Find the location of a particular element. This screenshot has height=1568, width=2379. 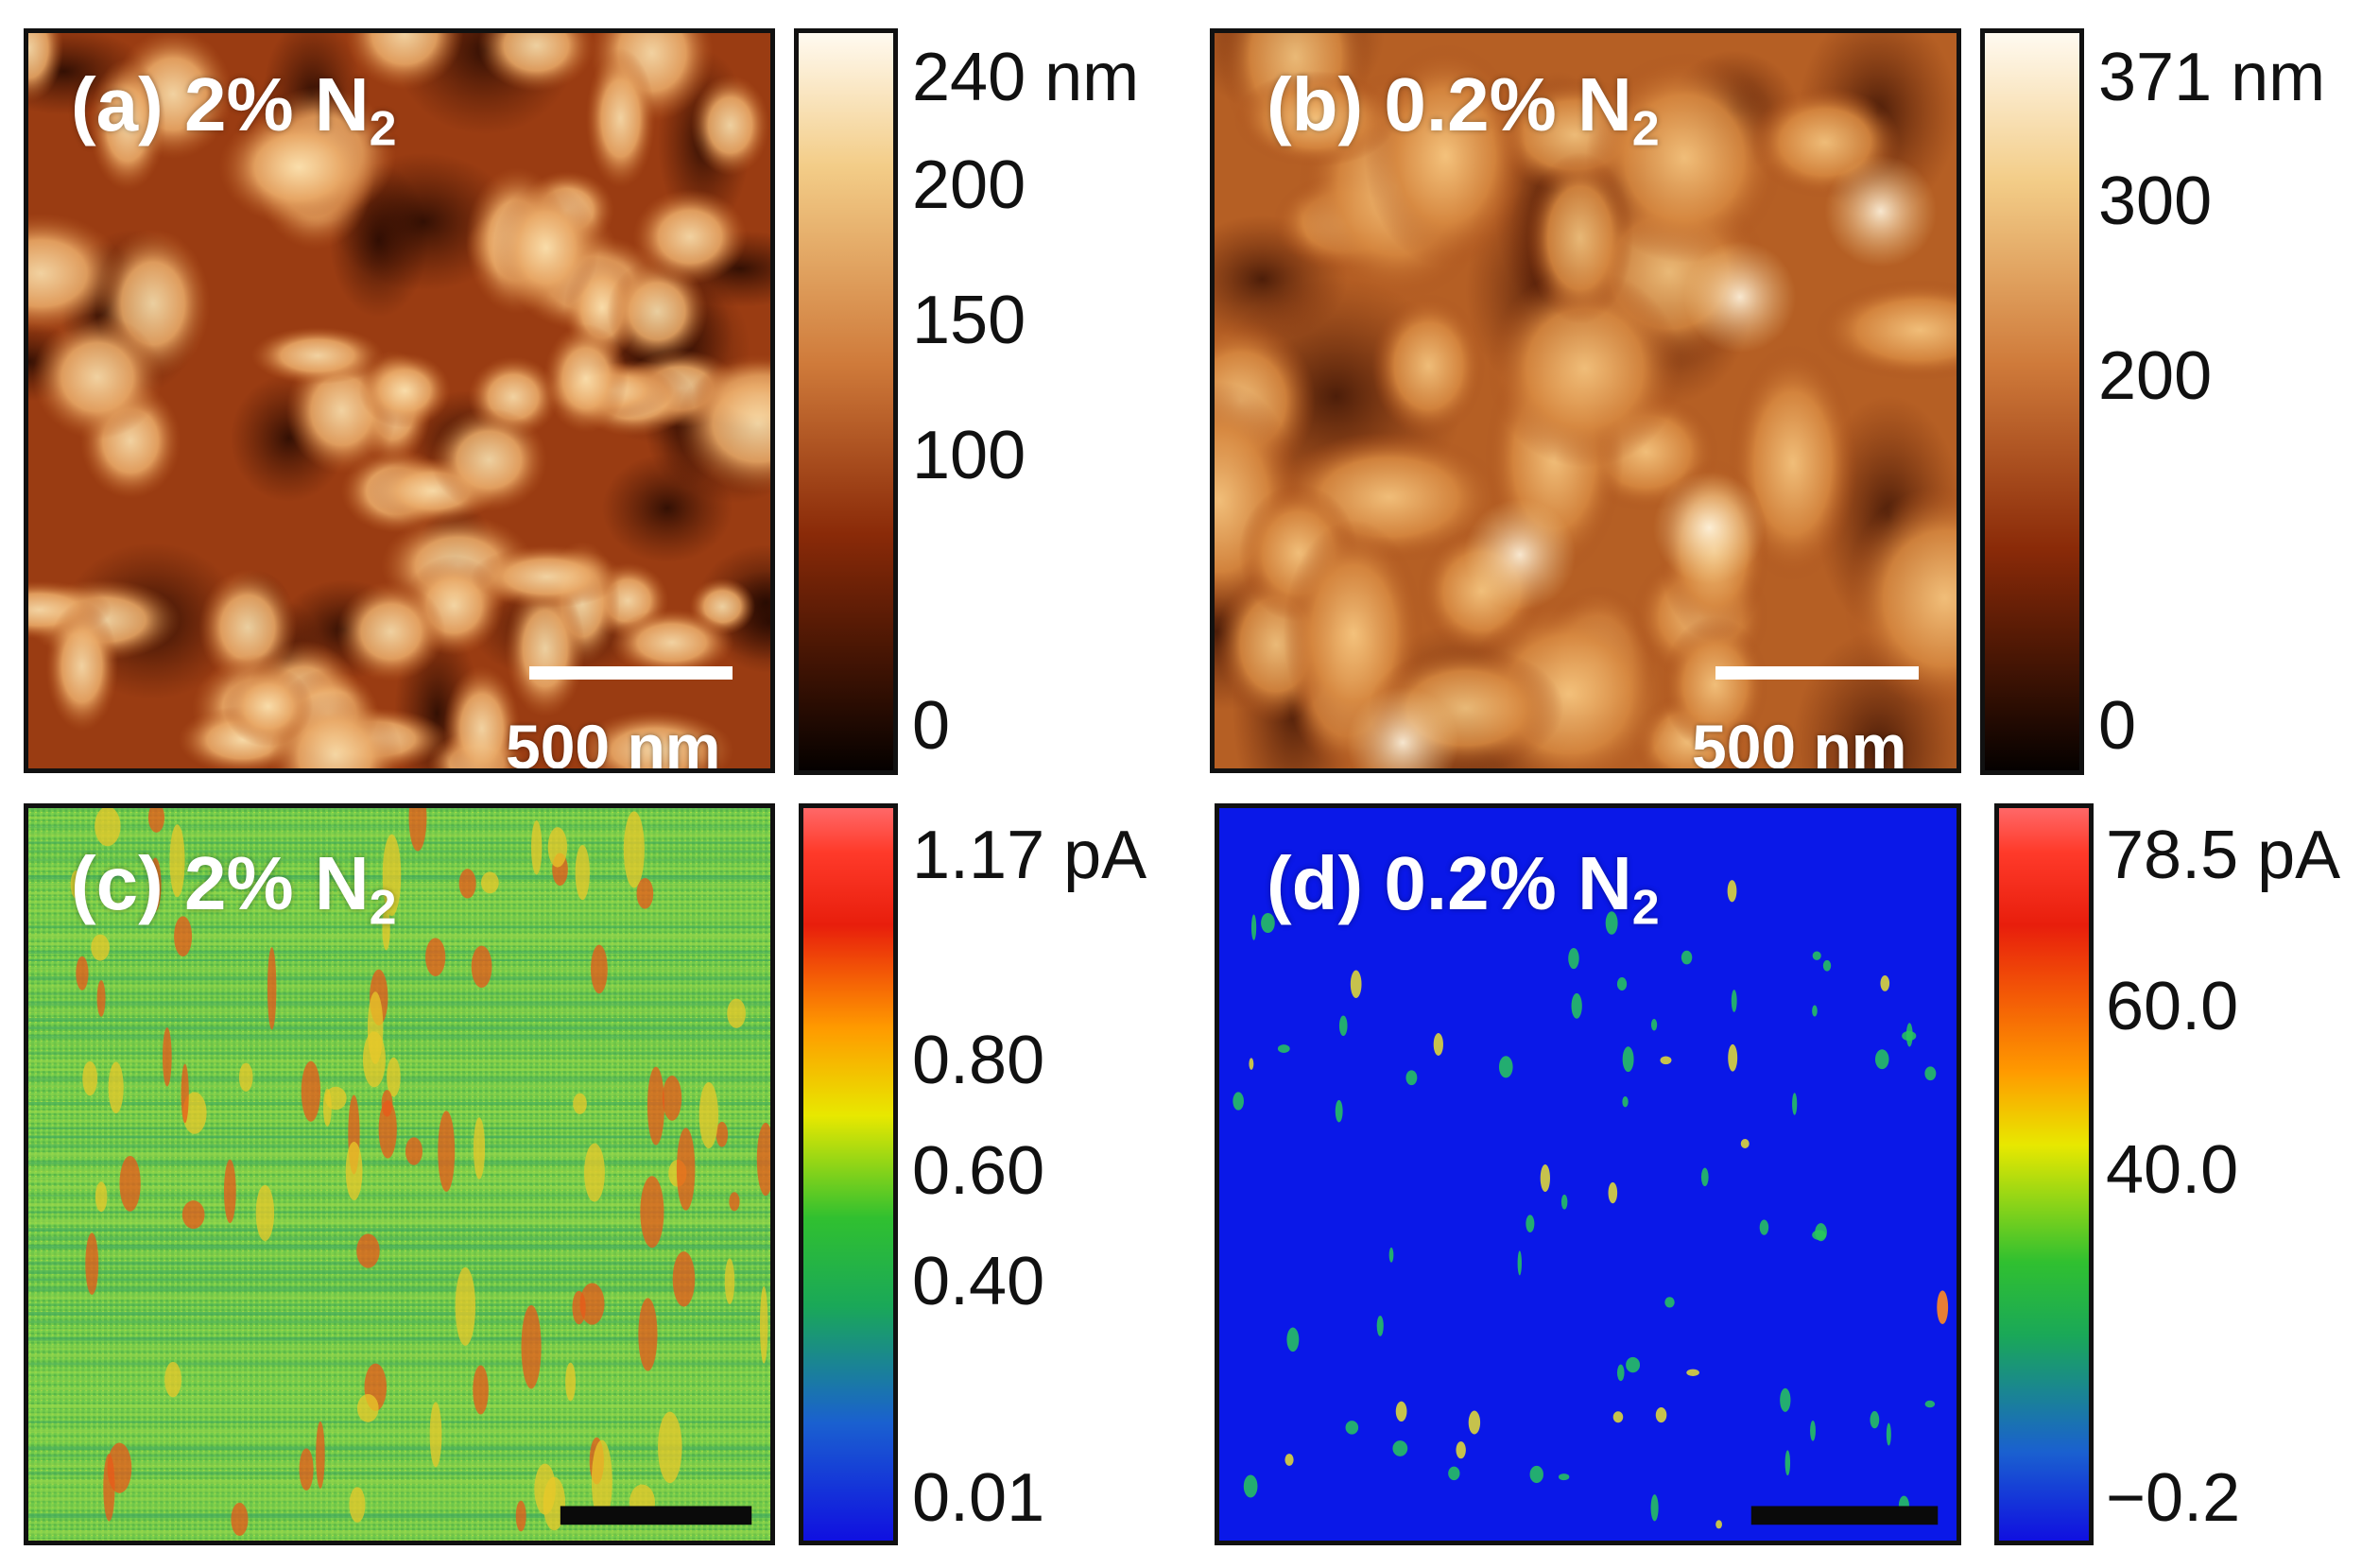

panel-tag: (a) is located at coordinates (118, 104).